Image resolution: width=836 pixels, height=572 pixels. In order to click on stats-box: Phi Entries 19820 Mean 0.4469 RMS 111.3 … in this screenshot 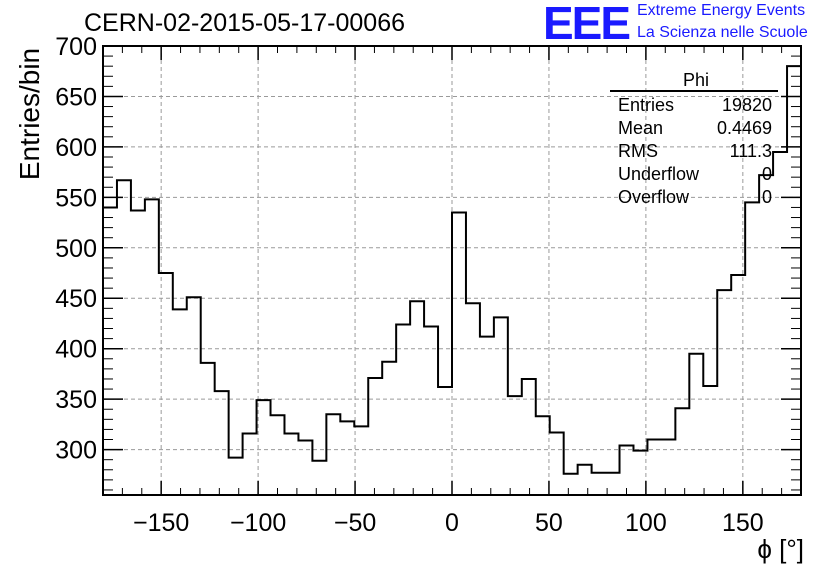, I will do `click(694, 139)`.